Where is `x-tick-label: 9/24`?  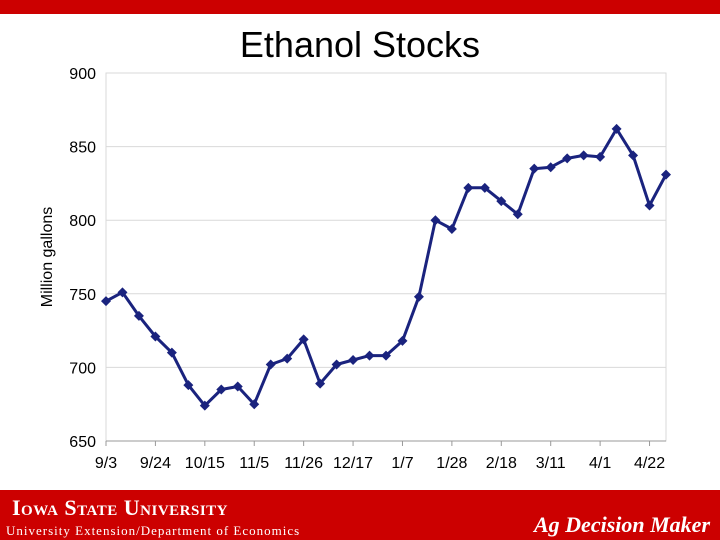
x-tick-label: 9/24 is located at coordinates (155, 463).